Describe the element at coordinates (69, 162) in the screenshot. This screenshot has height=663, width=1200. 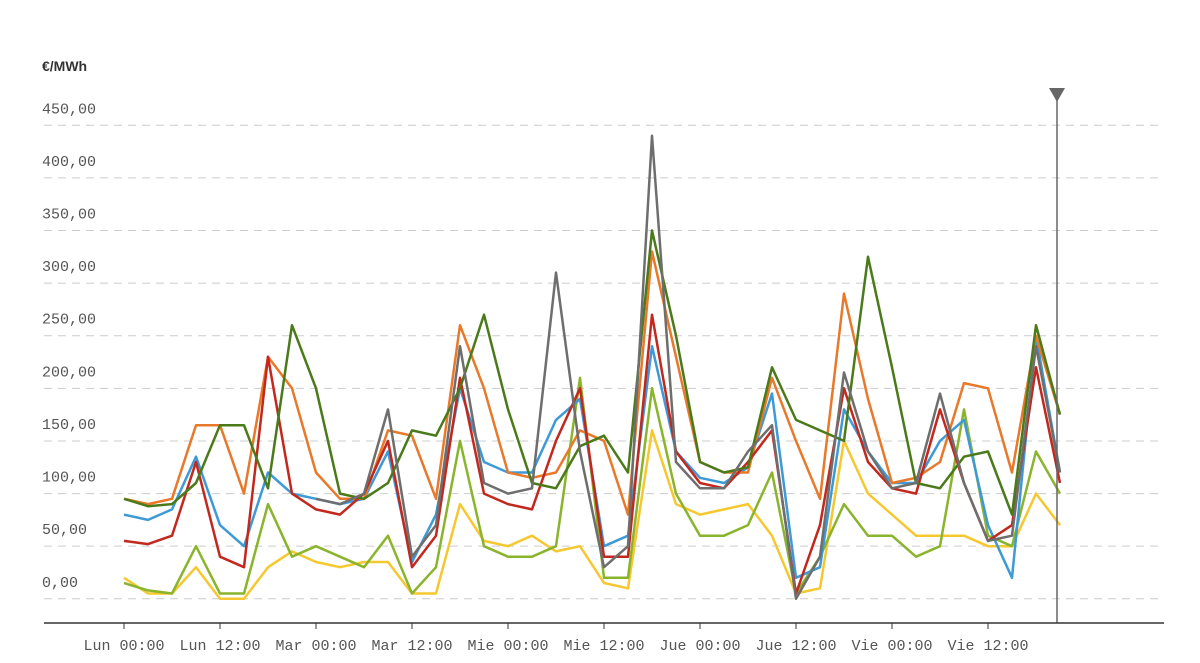
I see `y-tick-label: 400,00` at that location.